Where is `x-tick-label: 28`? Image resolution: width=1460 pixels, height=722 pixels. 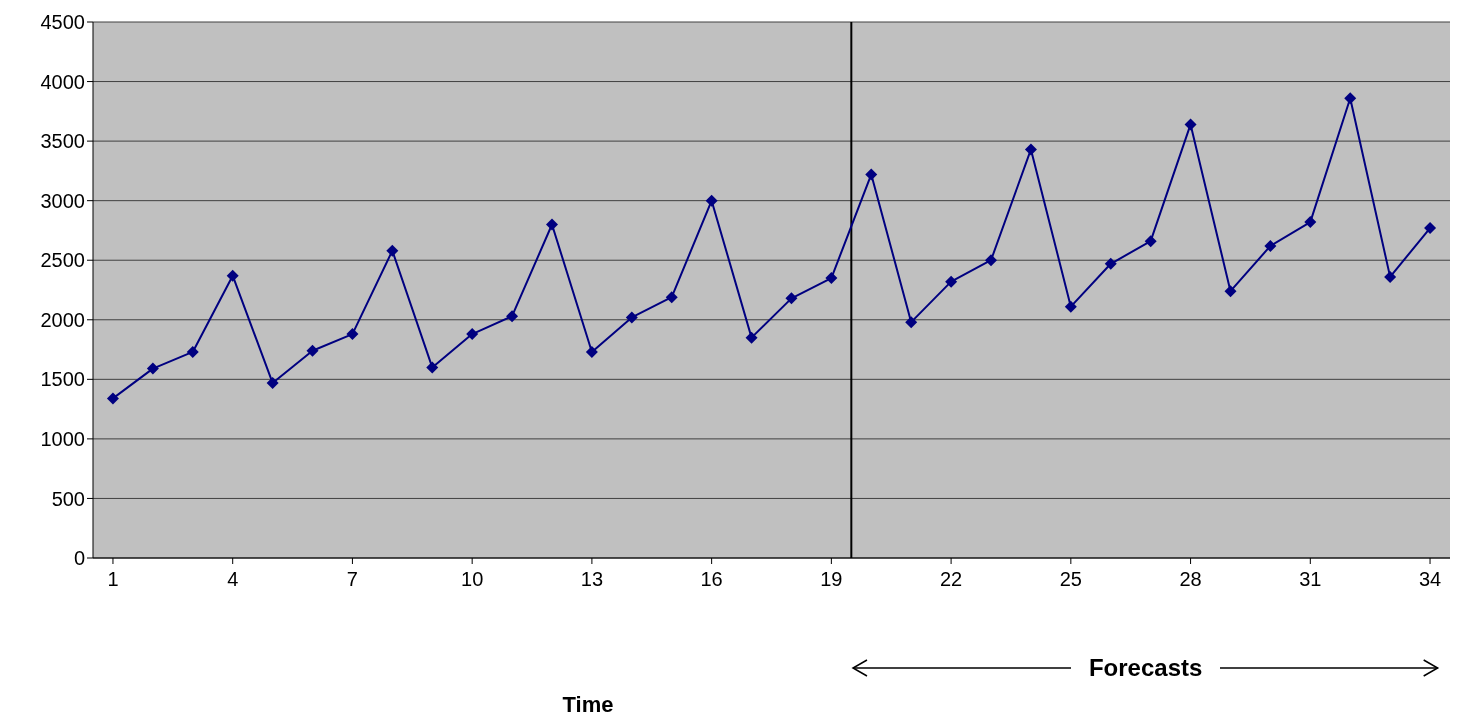
x-tick-label: 28 is located at coordinates (1190, 579).